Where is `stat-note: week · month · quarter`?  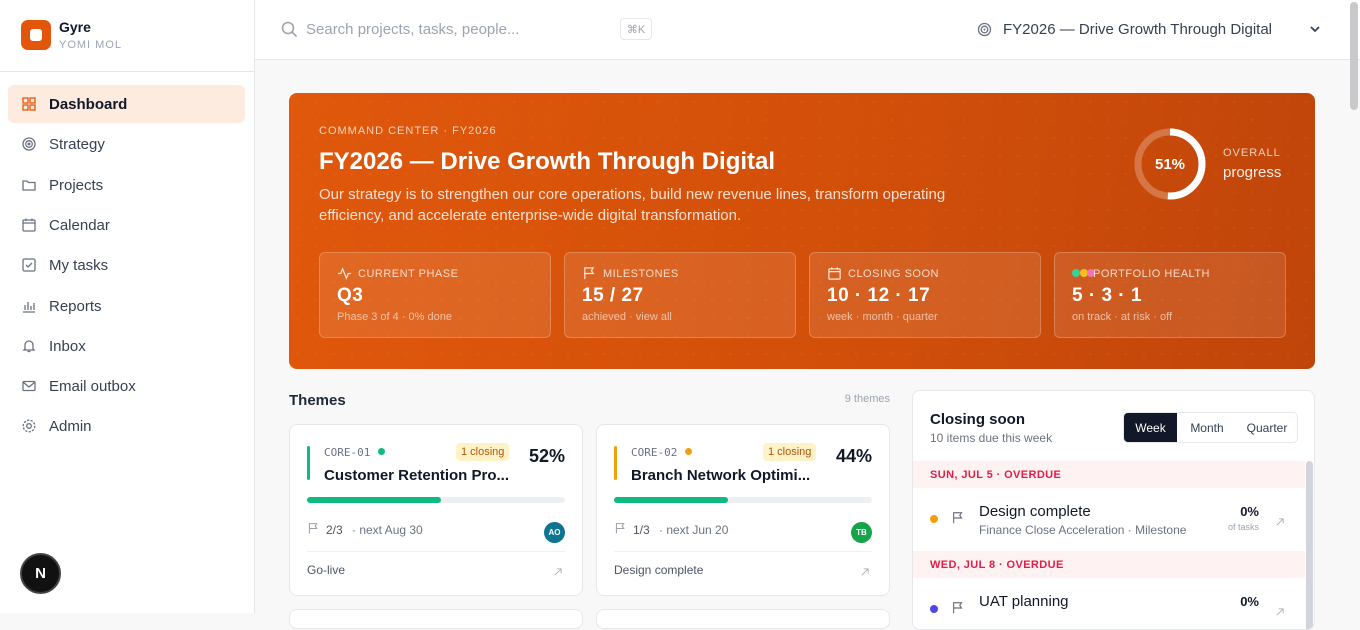 stat-note: week · month · quarter is located at coordinates (882, 317).